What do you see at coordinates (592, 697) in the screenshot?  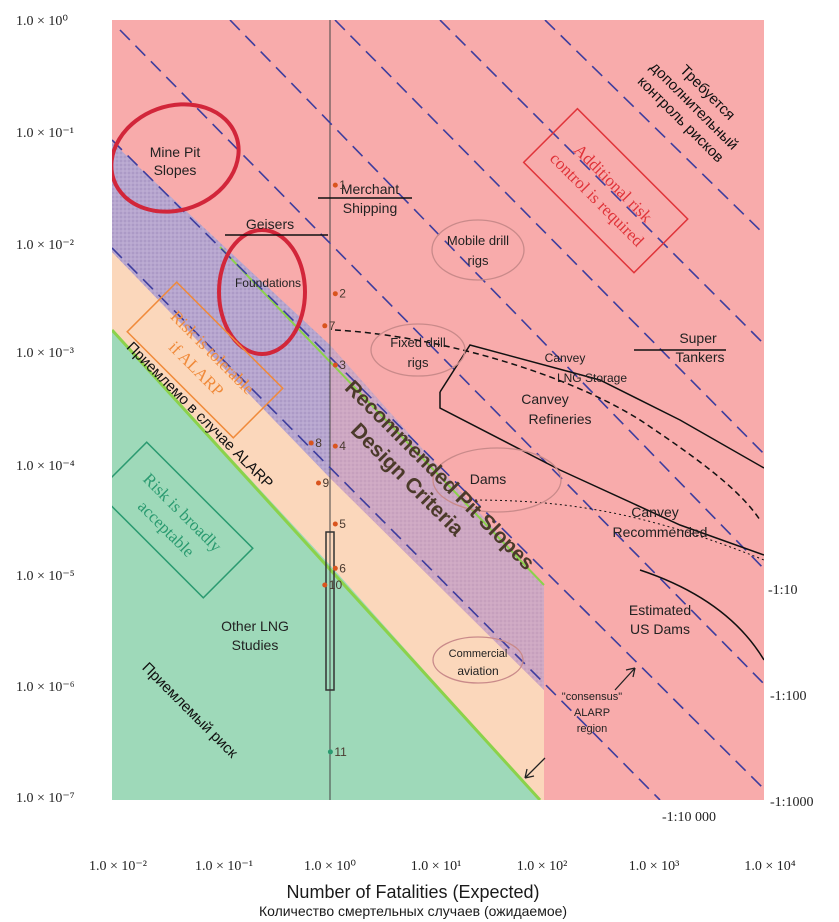 I see `consensus-label-1: "consensus"` at bounding box center [592, 697].